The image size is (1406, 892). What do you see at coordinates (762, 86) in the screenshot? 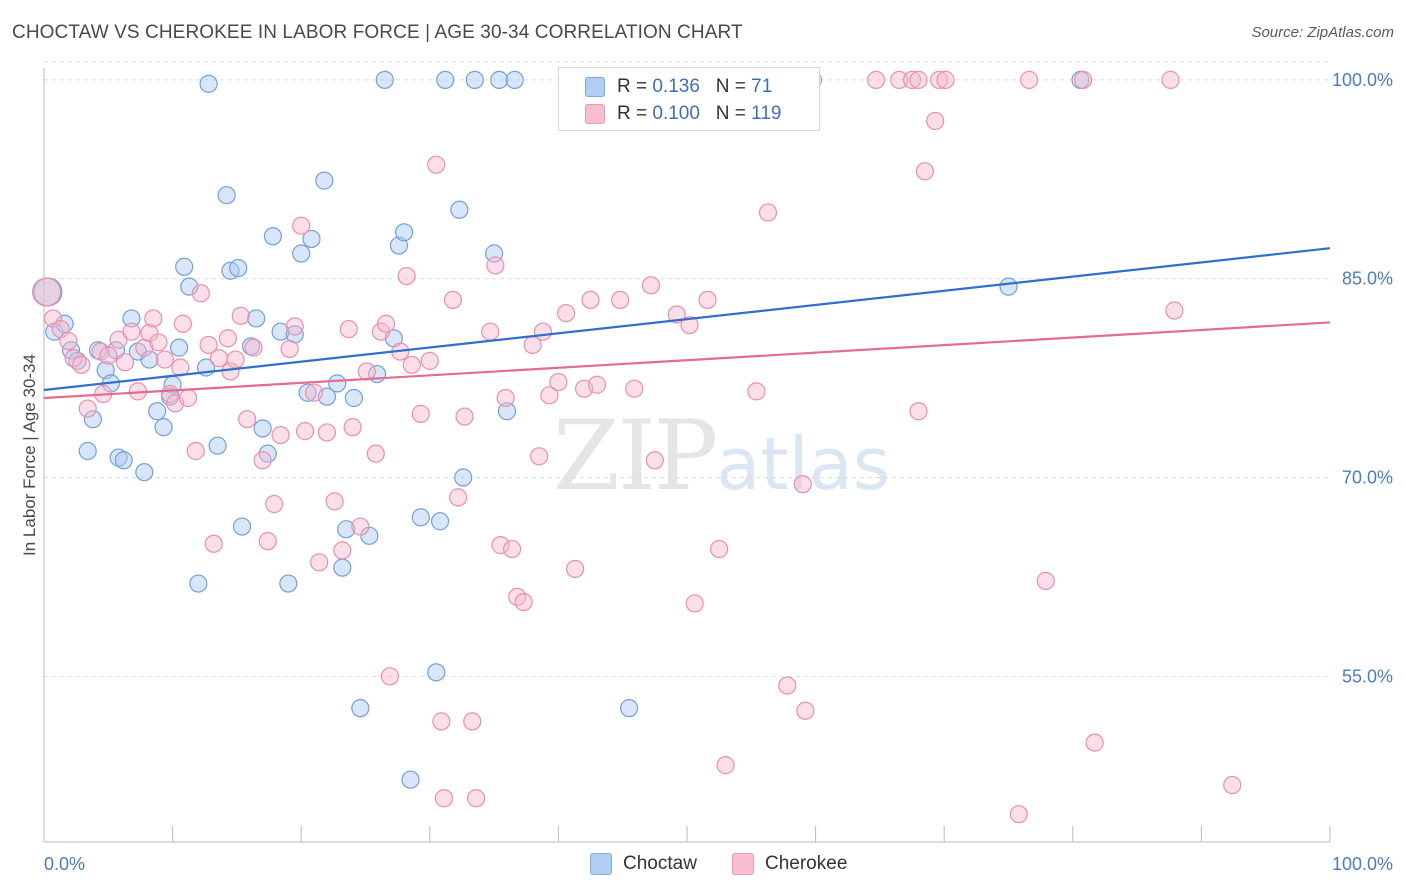
I see `n-value: 71` at bounding box center [762, 86].